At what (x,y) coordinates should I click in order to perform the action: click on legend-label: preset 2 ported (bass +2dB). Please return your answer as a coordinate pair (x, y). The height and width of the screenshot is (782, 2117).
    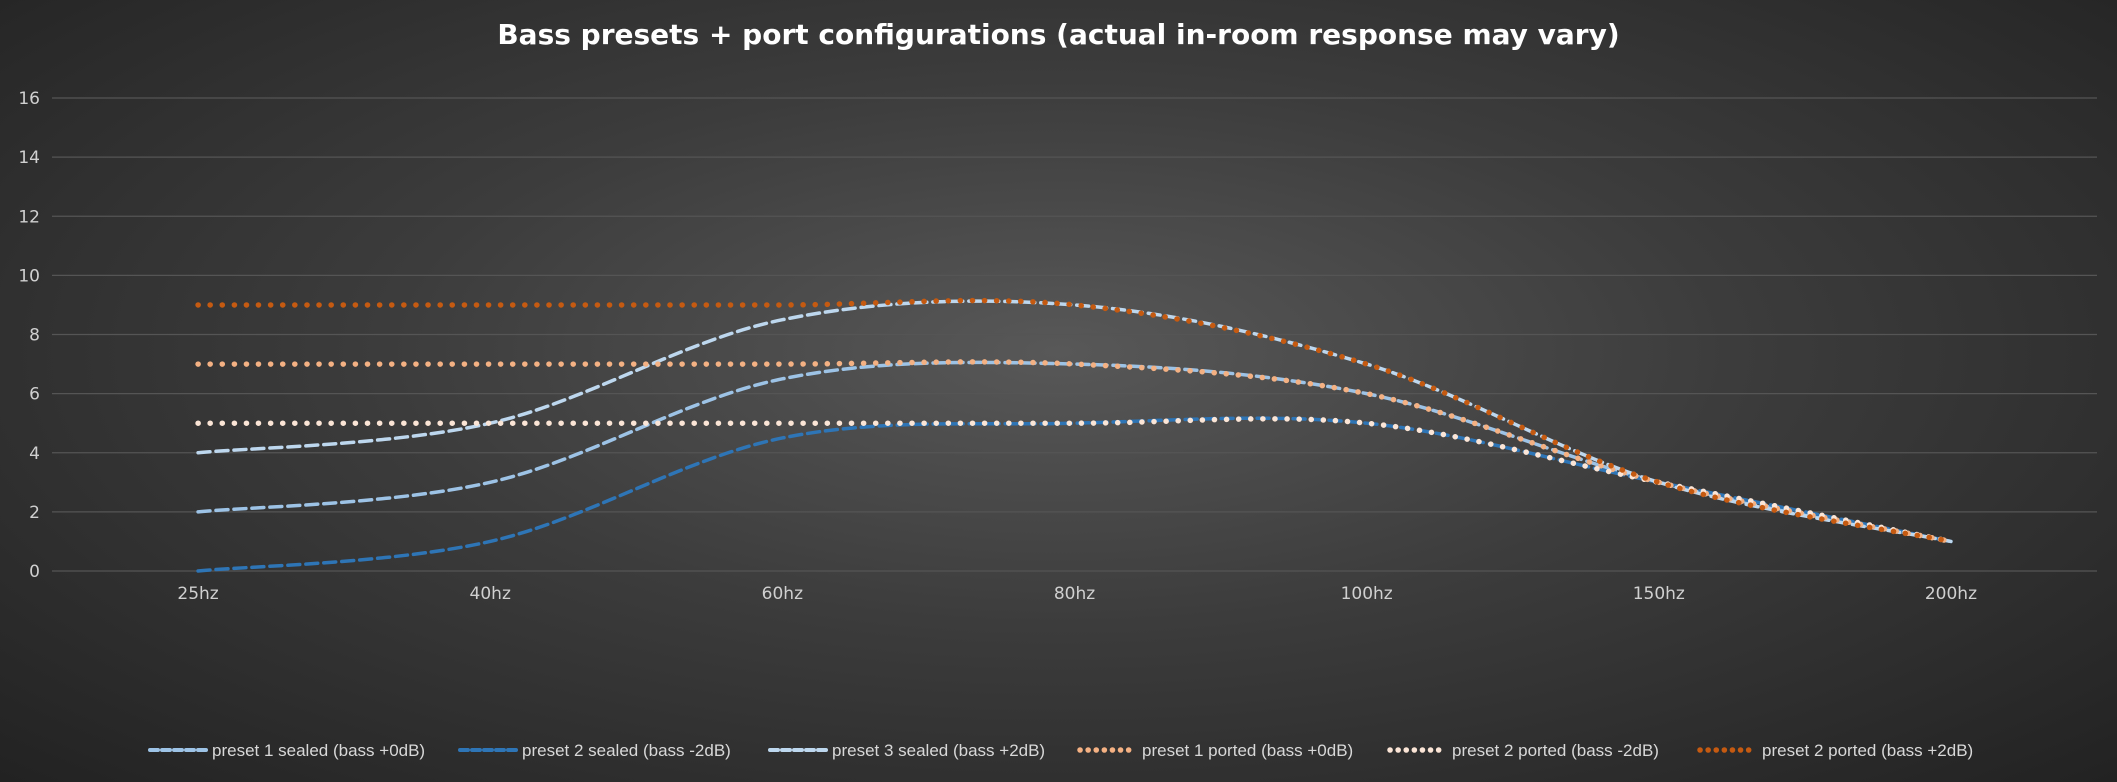
    Looking at the image, I should click on (1867, 750).